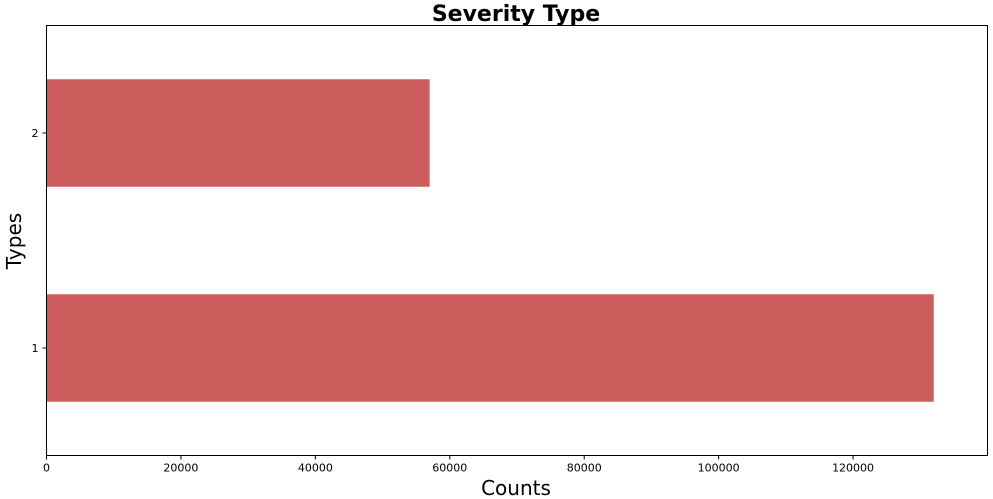 Image resolution: width=993 pixels, height=499 pixels. Describe the element at coordinates (180, 468) in the screenshot. I see `x-tick-label: 20000` at that location.